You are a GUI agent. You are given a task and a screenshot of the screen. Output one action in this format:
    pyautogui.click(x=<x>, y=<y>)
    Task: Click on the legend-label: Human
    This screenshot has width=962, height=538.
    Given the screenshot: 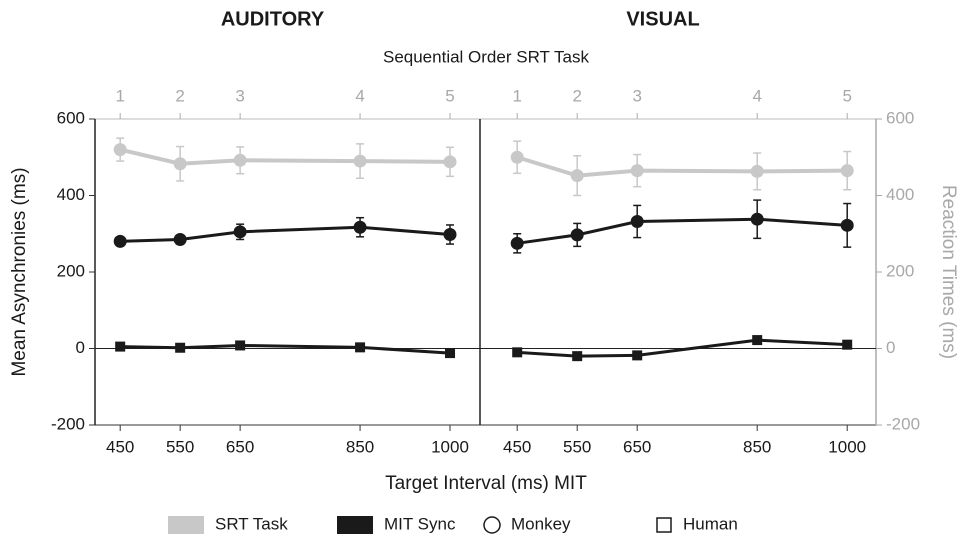 What is the action you would take?
    pyautogui.click(x=710, y=523)
    